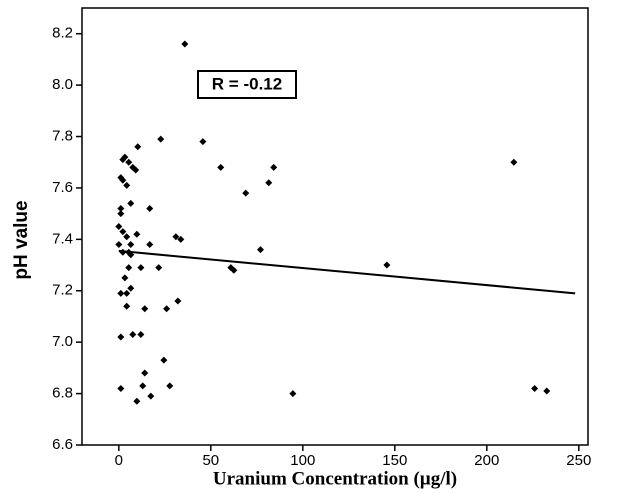 This screenshot has height=494, width=618. What do you see at coordinates (62, 84) in the screenshot?
I see `y-tick-label: 8.0` at bounding box center [62, 84].